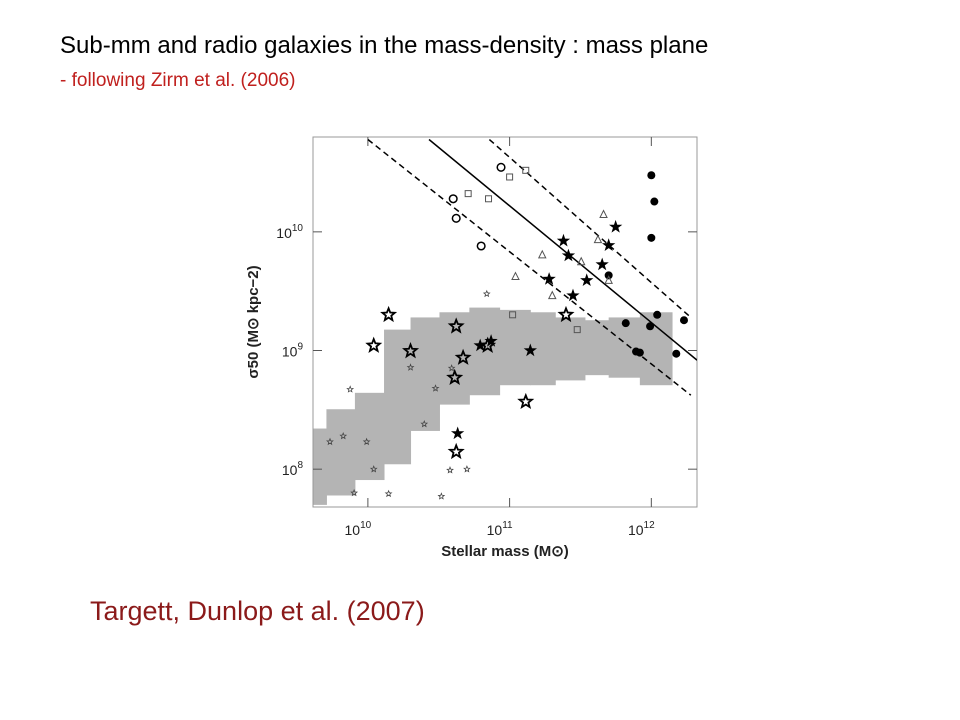 Image resolution: width=960 pixels, height=720 pixels. I want to click on credit: Targett, Dunlop et al. (2007), so click(257, 611).